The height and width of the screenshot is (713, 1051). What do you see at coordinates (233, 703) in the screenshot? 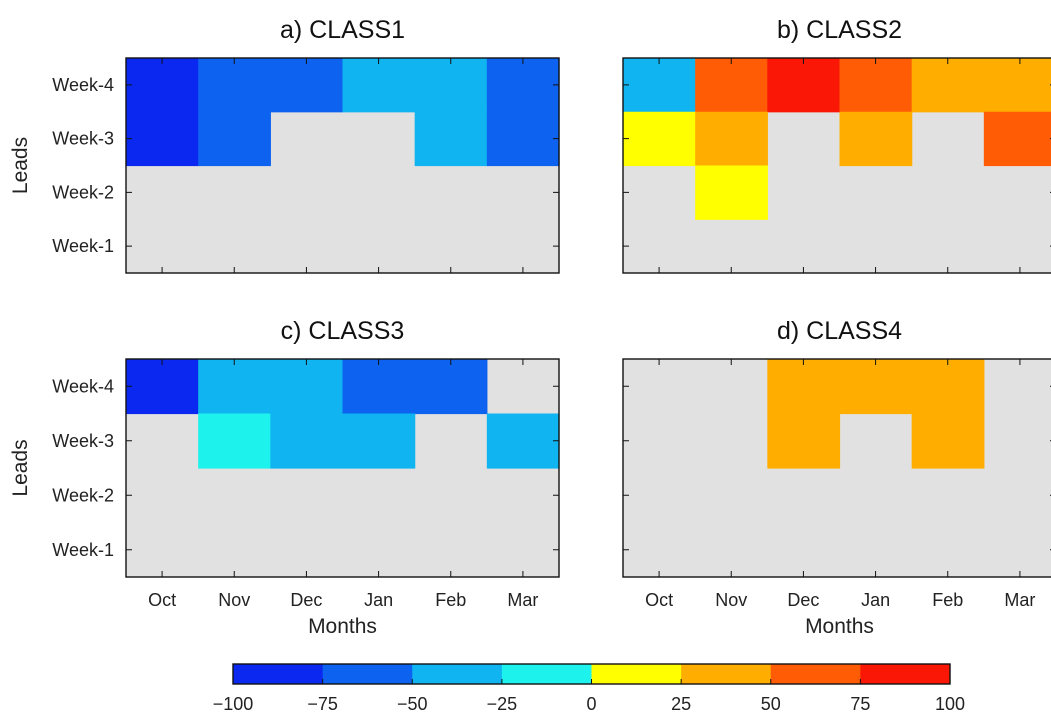
I see `colorbar-tick-label: −100` at bounding box center [233, 703].